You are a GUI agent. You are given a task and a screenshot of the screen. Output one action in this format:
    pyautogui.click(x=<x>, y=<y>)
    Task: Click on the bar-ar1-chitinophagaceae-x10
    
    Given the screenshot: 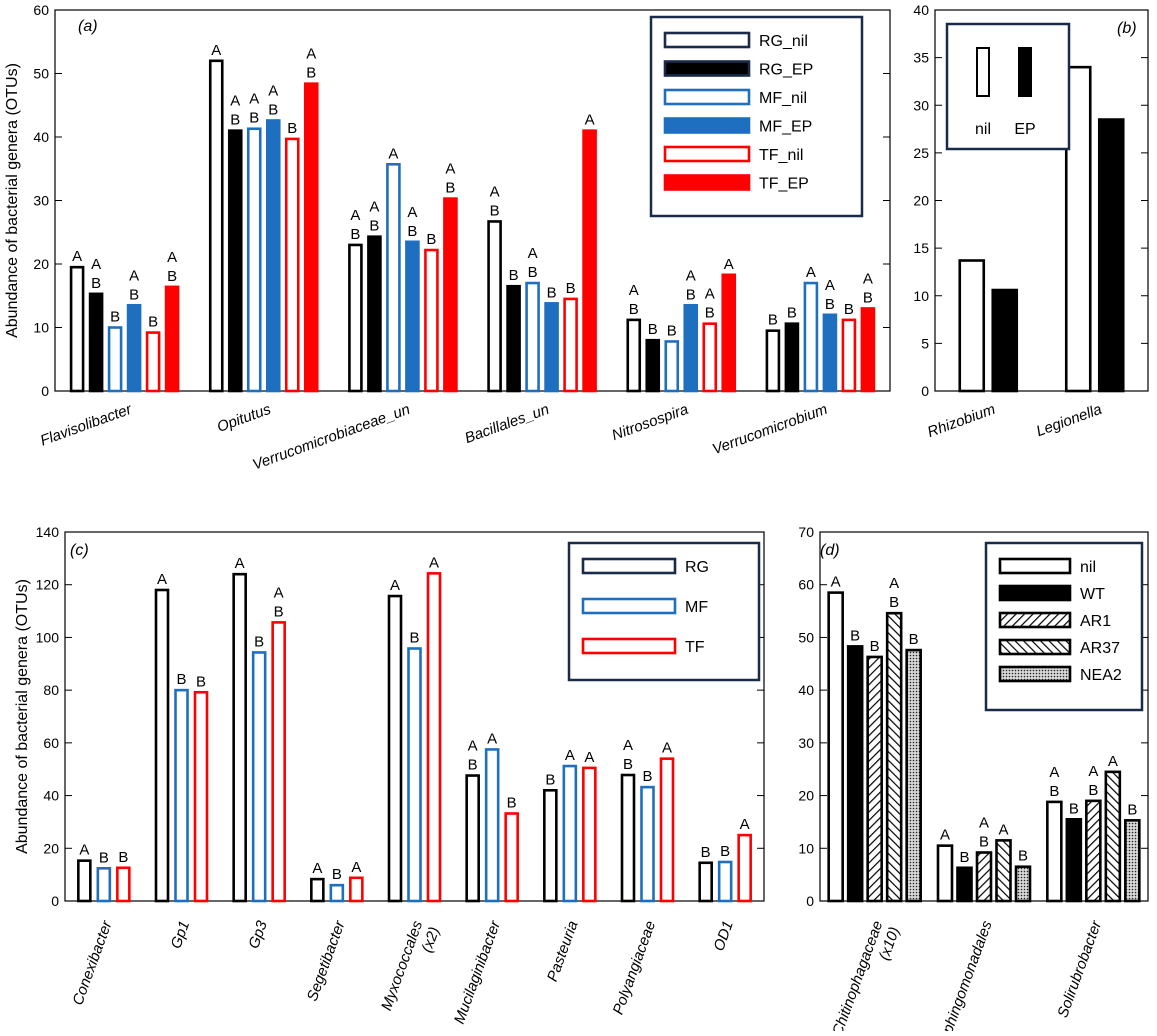 What is the action you would take?
    pyautogui.click(x=874, y=779)
    